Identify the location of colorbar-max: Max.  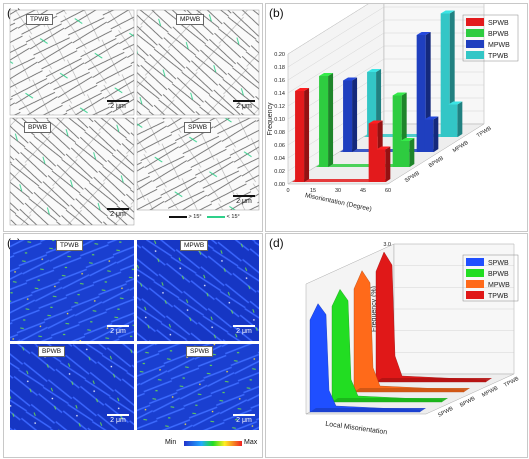
(251, 442).